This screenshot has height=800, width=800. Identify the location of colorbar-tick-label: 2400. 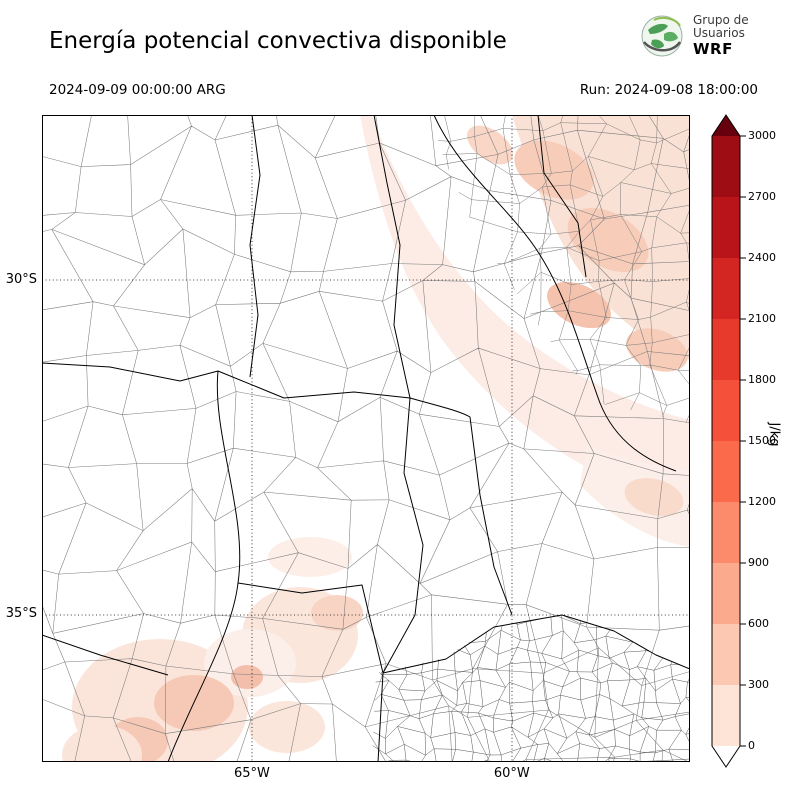
(762, 257).